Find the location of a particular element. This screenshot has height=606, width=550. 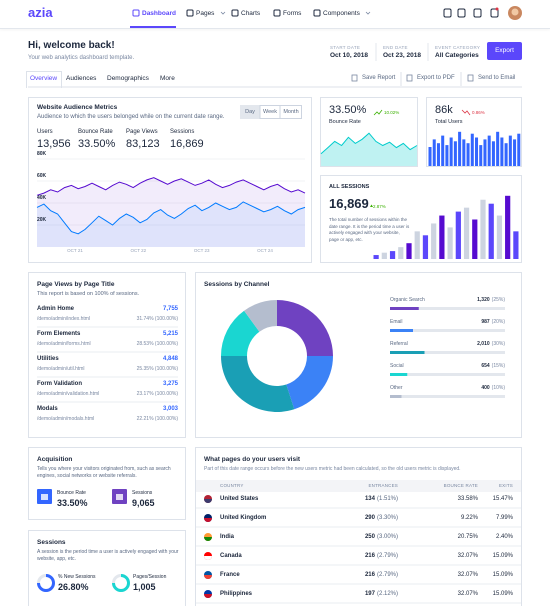

card-title: ALL SESSIONS is located at coordinates (349, 187).